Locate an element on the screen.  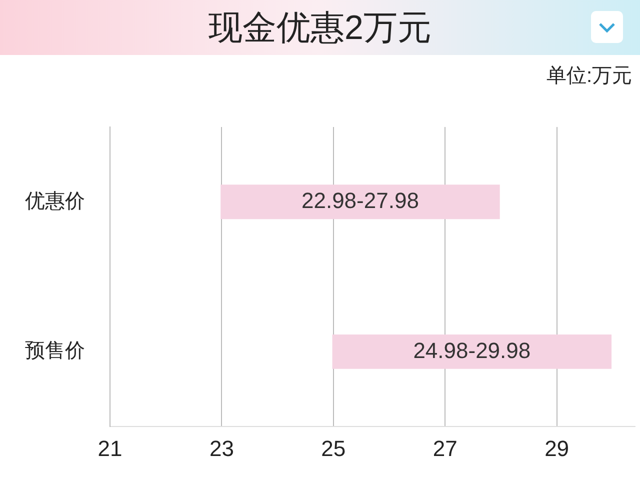
x-tick-label: 21 is located at coordinates (110, 448).